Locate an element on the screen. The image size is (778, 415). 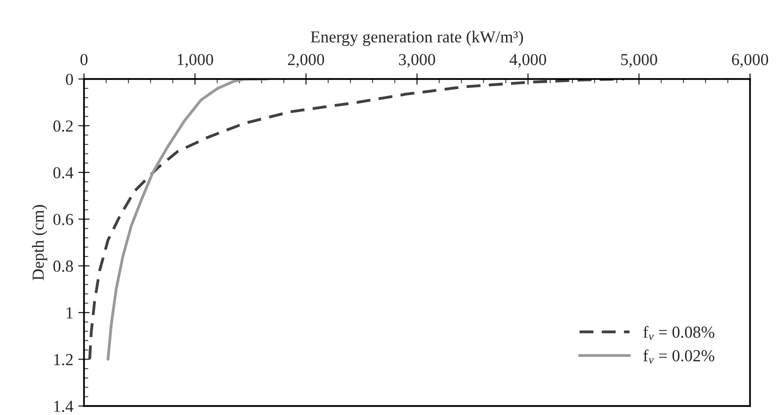
x-tick-label: 4,000 is located at coordinates (528, 61).